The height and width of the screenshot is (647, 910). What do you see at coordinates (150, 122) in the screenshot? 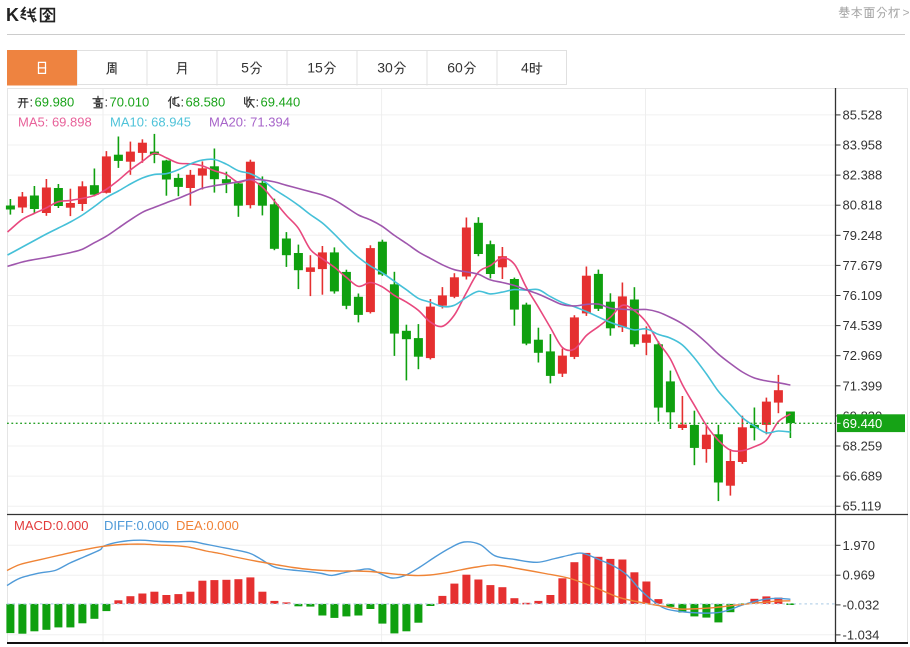
I see `svg-text: MA10: 68.945` at bounding box center [150, 122].